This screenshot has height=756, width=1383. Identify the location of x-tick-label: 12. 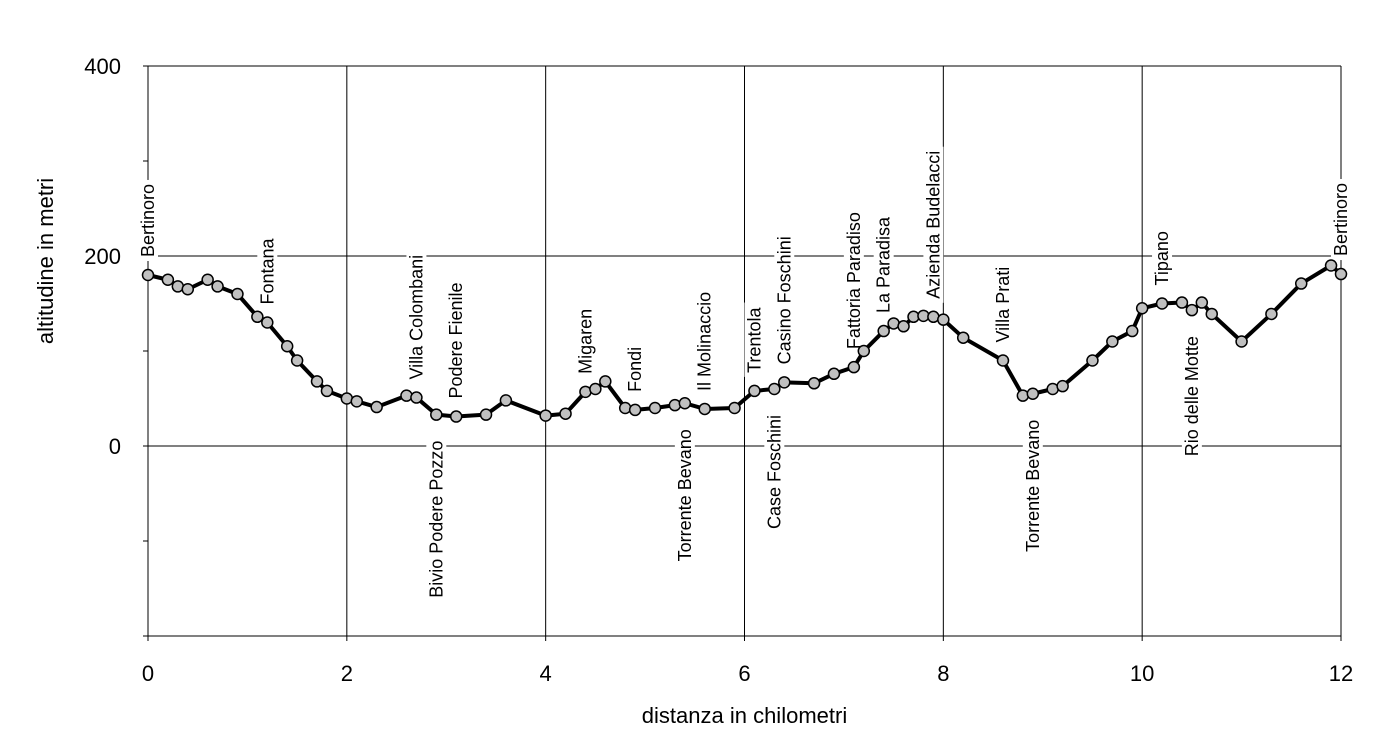
(1341, 673).